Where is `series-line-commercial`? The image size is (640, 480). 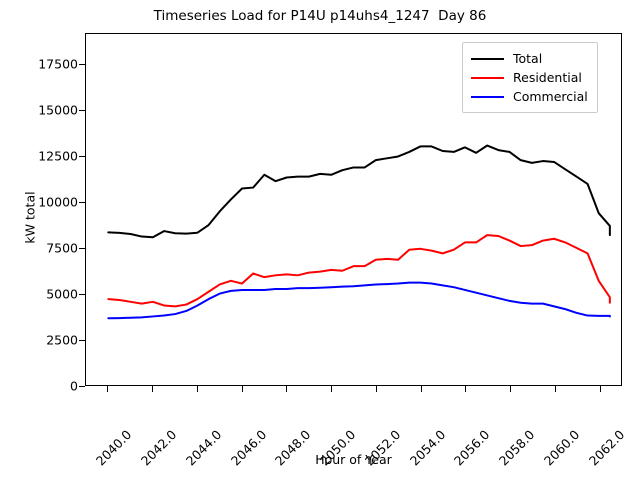 series-line-commercial is located at coordinates (359, 301).